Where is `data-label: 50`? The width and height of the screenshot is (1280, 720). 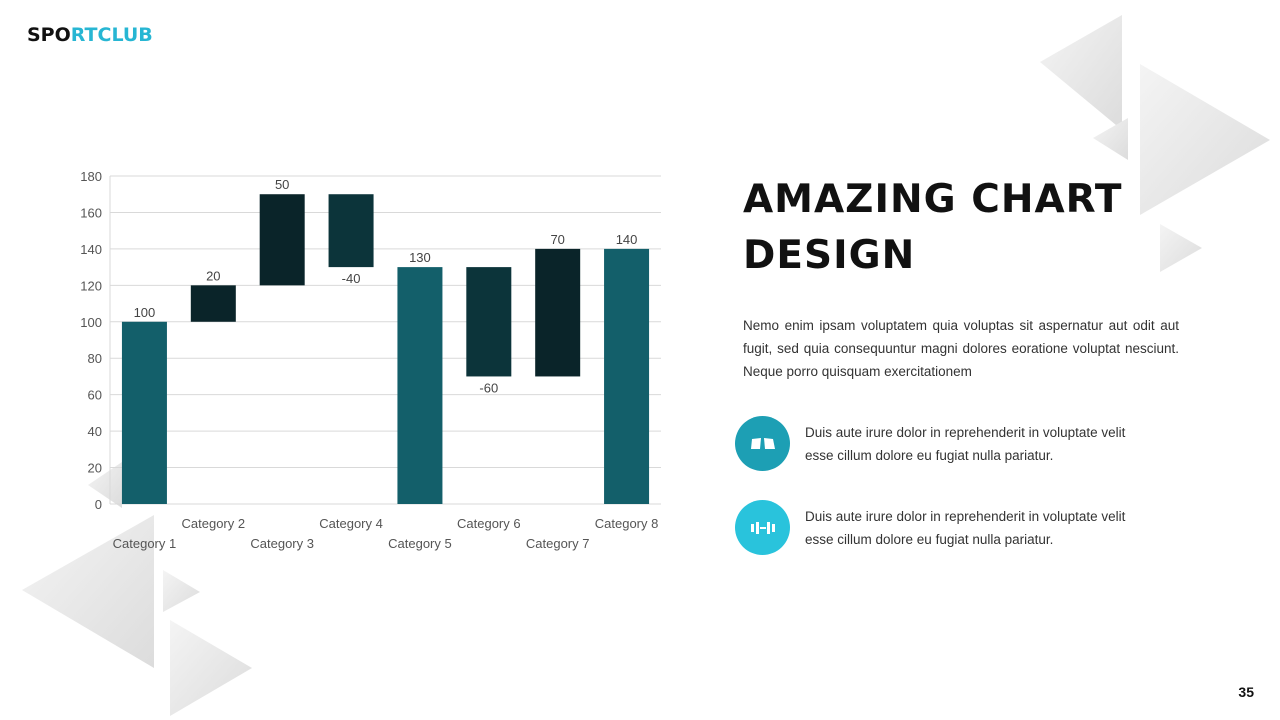 data-label: 50 is located at coordinates (282, 184).